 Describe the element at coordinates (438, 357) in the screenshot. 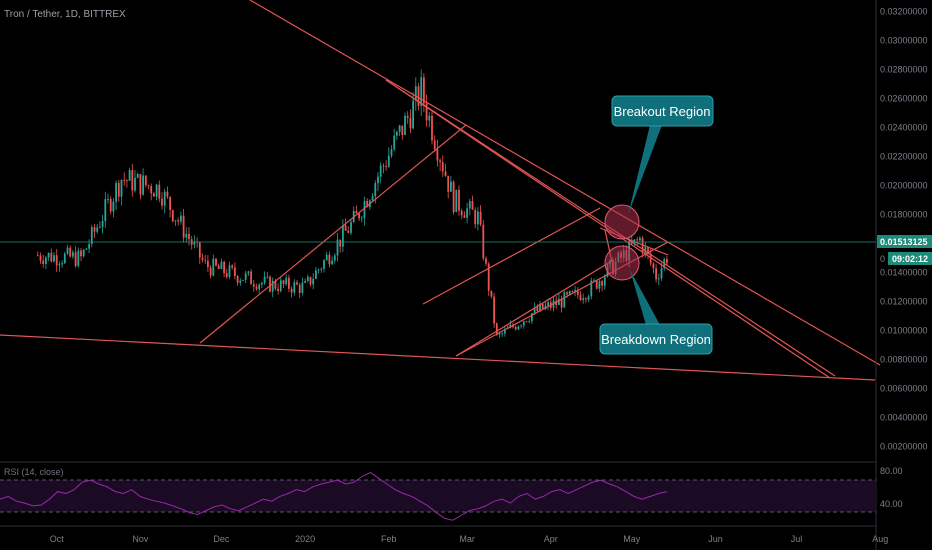

I see `trendline-support-base` at that location.